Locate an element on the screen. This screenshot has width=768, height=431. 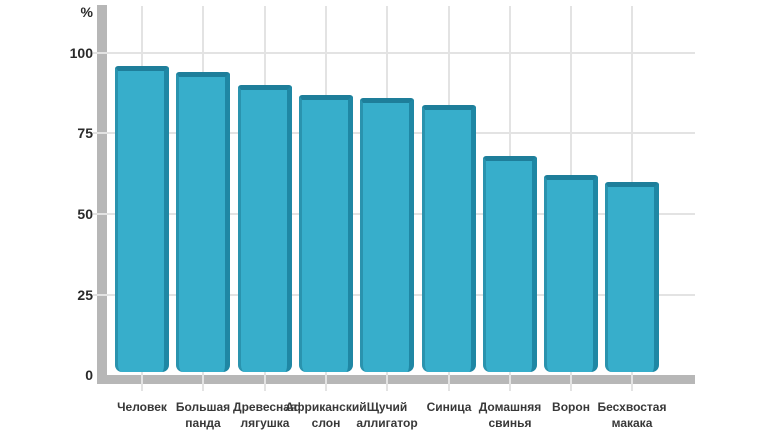
x-axis-label: Бесхвостая макака is located at coordinates (632, 415).